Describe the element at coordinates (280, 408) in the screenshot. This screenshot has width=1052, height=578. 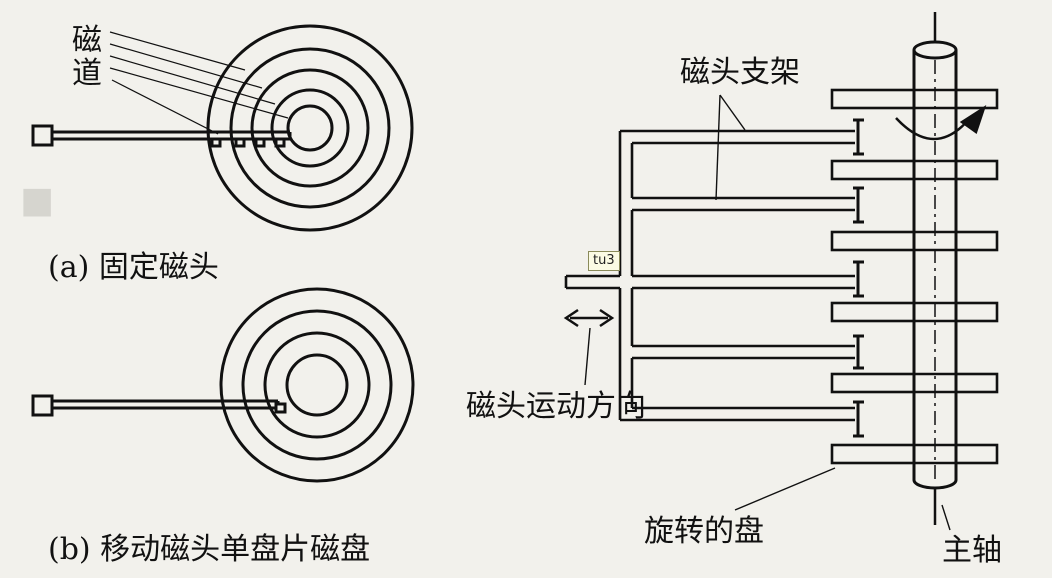
I see `moving-head` at that location.